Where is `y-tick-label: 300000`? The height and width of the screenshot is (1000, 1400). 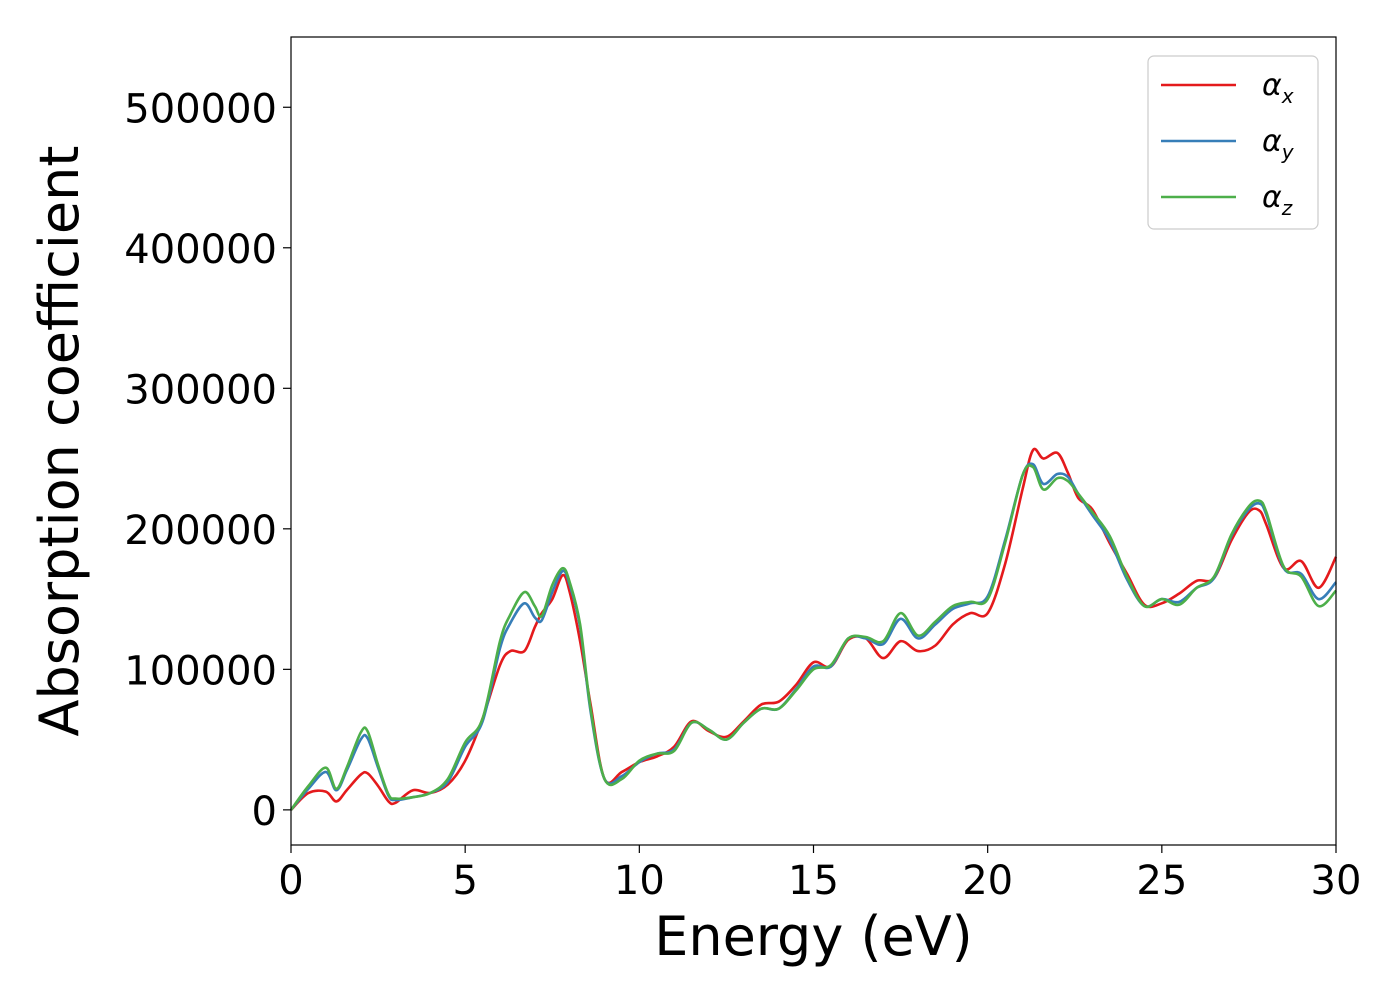 y-tick-label: 300000 is located at coordinates (200, 390).